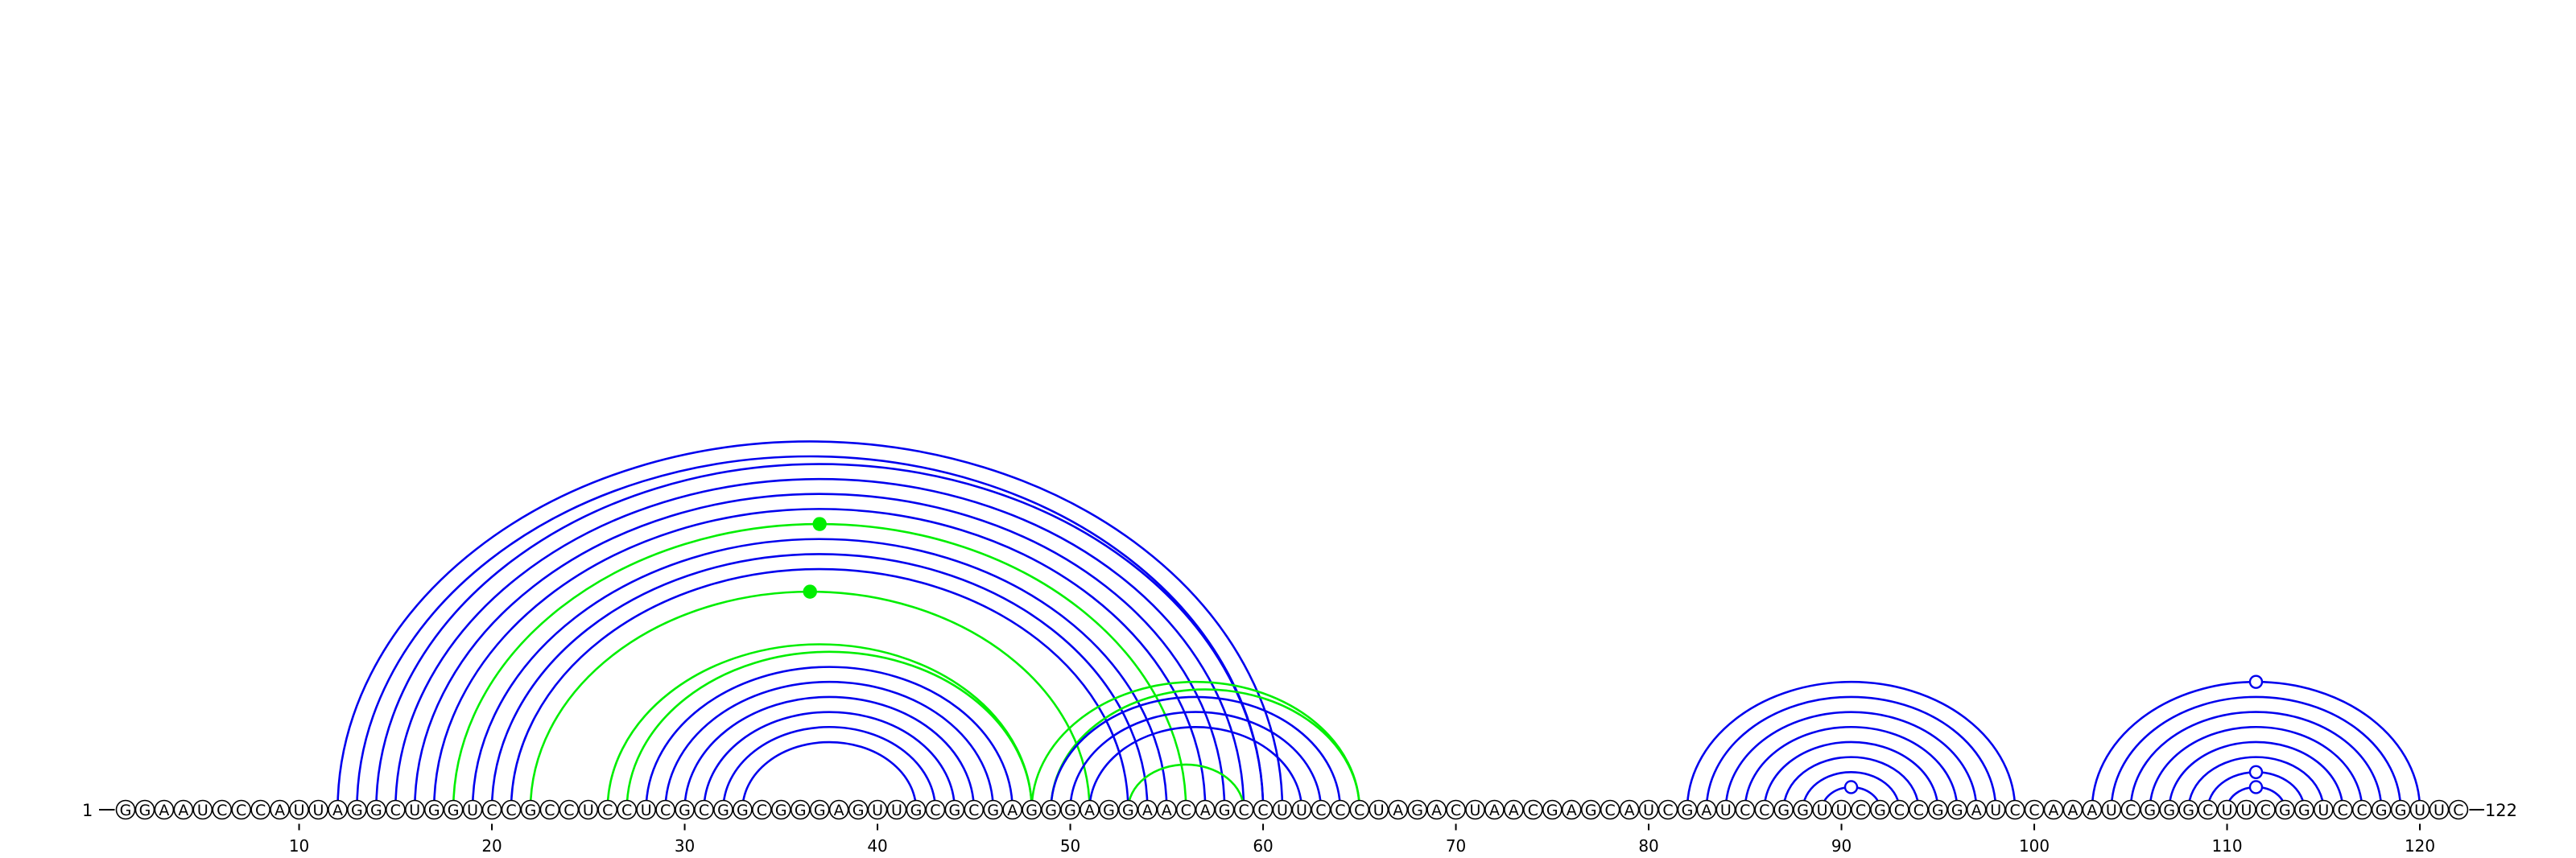  I want to click on nucleotide-94: C, so click(1919, 809).